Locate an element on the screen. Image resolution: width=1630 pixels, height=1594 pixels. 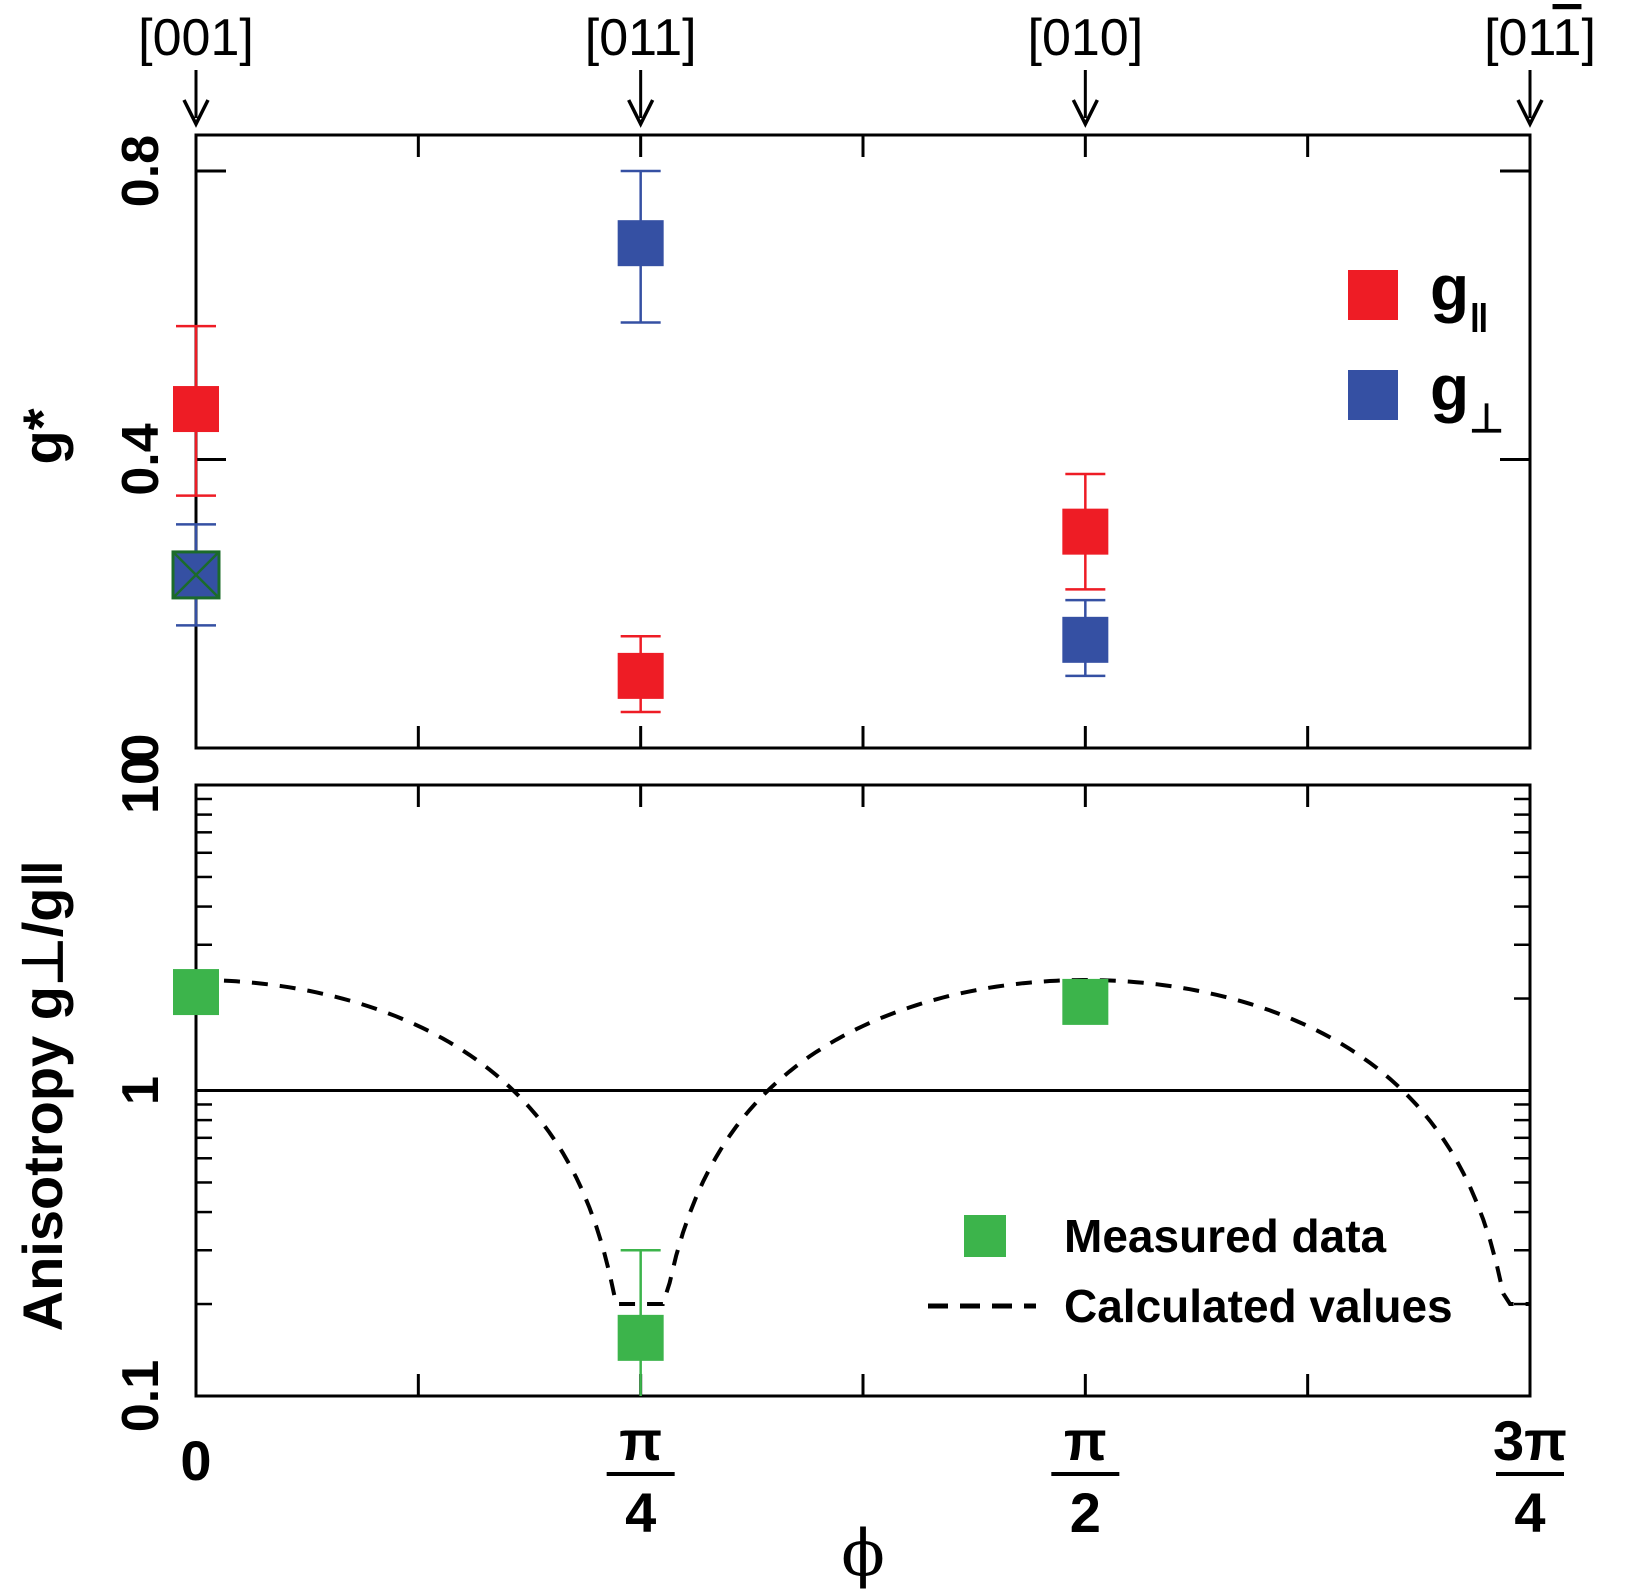
top-ytick-label: 0 is located at coordinates (141, 748).